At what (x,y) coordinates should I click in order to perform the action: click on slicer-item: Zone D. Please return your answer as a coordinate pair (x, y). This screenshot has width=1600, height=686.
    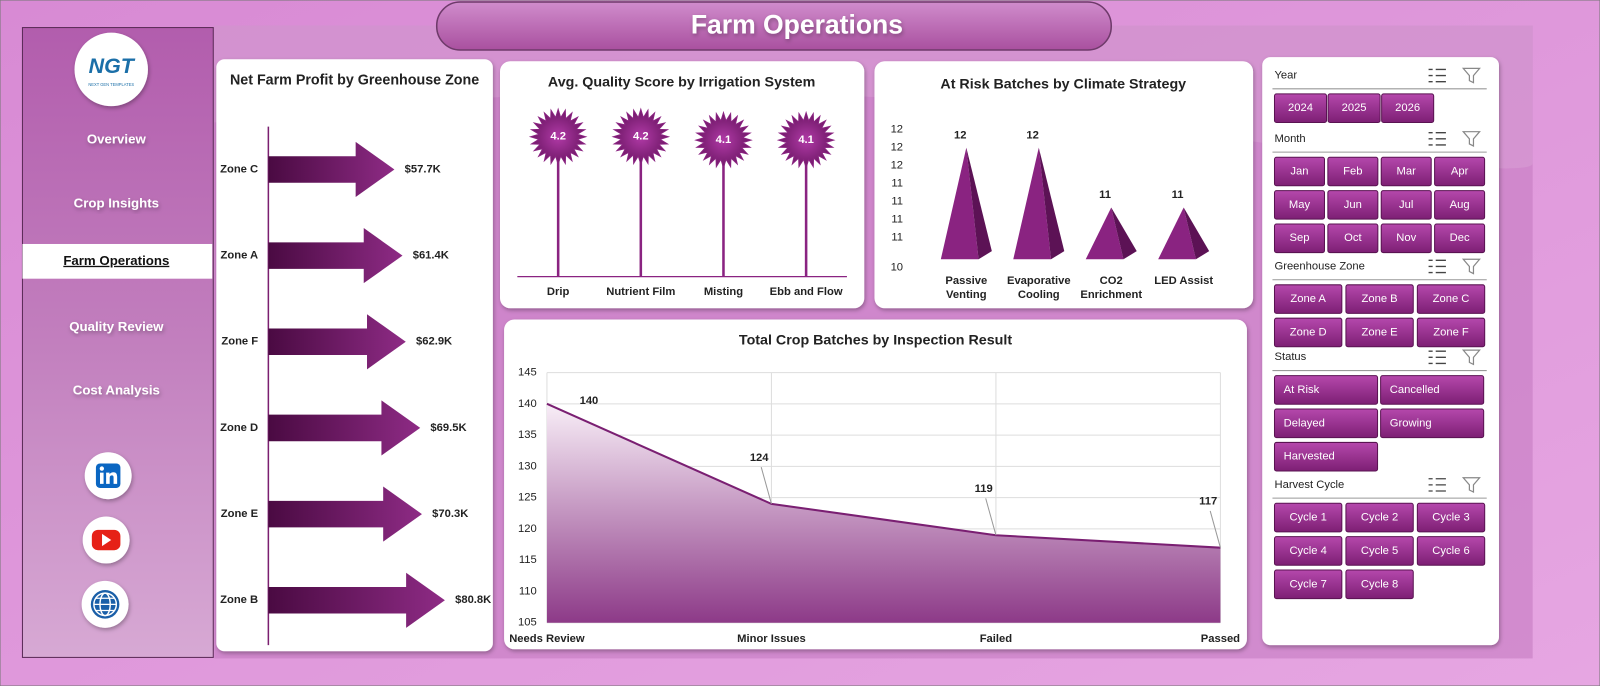
    Looking at the image, I should click on (1308, 332).